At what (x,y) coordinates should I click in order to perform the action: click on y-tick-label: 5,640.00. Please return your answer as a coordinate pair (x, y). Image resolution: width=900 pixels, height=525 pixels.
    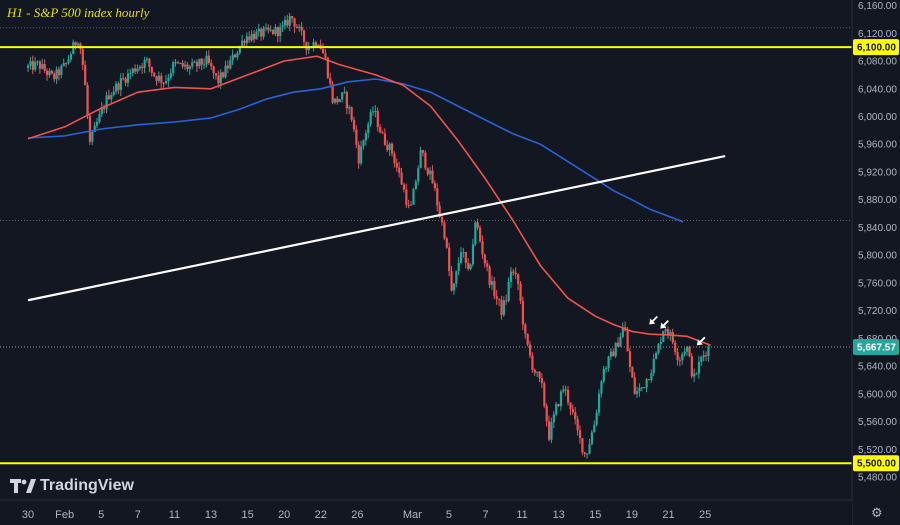
    Looking at the image, I should click on (877, 367).